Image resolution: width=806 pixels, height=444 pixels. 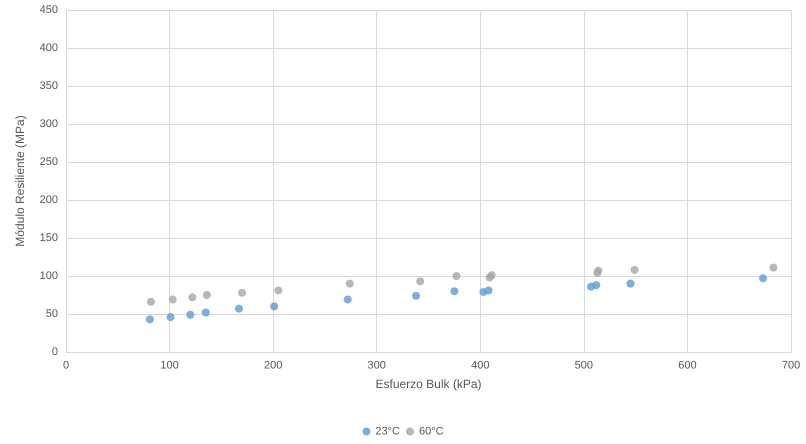 I want to click on x-tick-label: 100, so click(x=169, y=366).